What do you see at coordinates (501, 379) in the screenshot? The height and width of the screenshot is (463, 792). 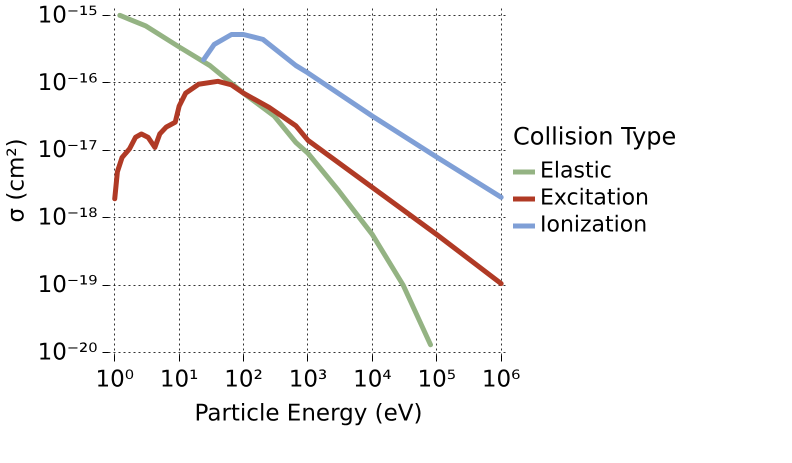 I see `x-tick-label: 10⁶` at bounding box center [501, 379].